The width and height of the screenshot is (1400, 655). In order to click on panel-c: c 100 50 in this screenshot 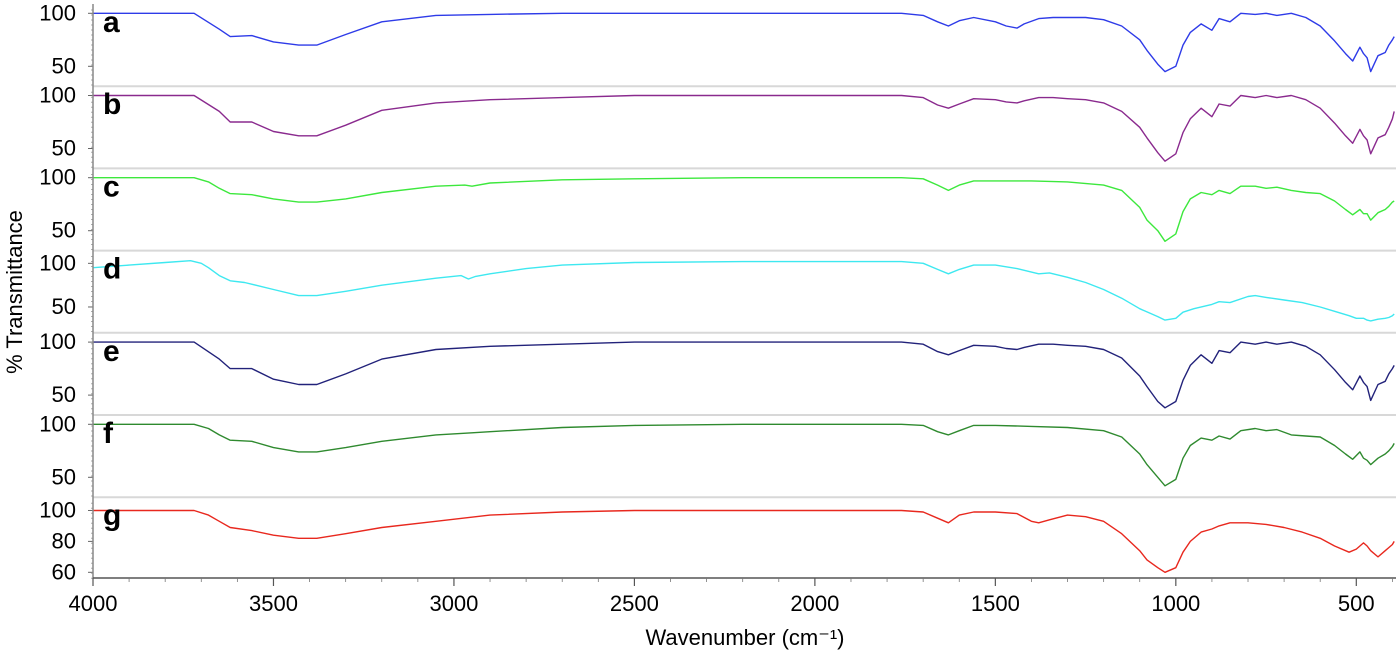, I will do `click(717, 208)`.